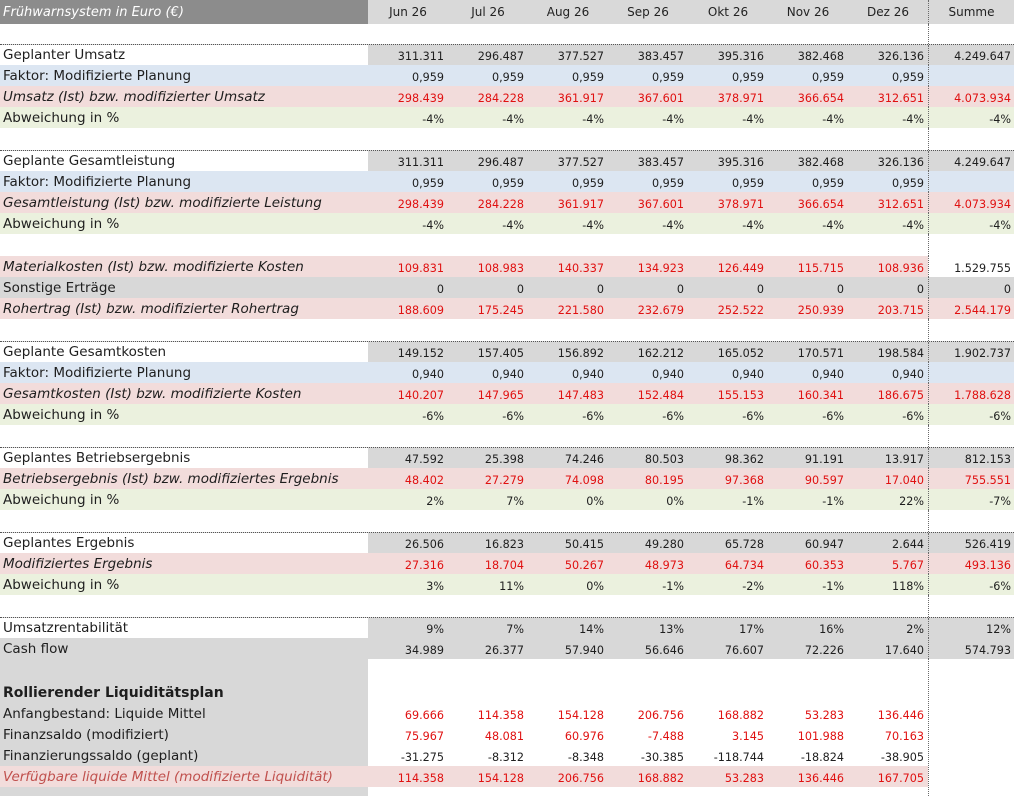 Image resolution: width=1014 pixels, height=796 pixels. What do you see at coordinates (808, 734) in the screenshot?
I see `financial-balance-value: 101.988` at bounding box center [808, 734].